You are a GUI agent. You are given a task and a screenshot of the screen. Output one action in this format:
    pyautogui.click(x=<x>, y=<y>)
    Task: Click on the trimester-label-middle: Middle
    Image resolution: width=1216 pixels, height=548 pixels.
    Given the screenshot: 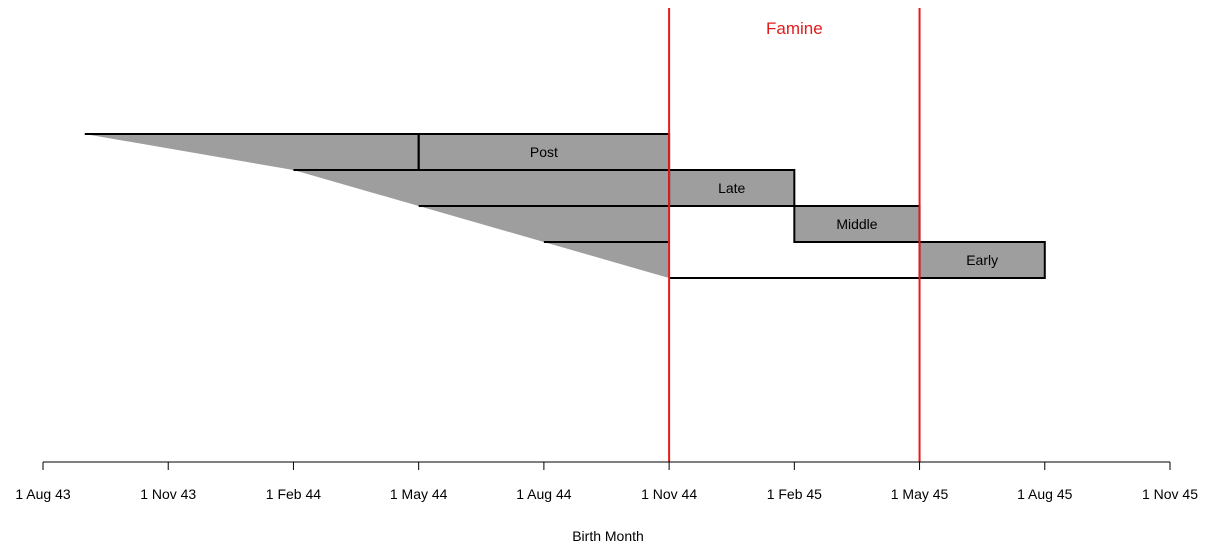 What is the action you would take?
    pyautogui.click(x=856, y=224)
    